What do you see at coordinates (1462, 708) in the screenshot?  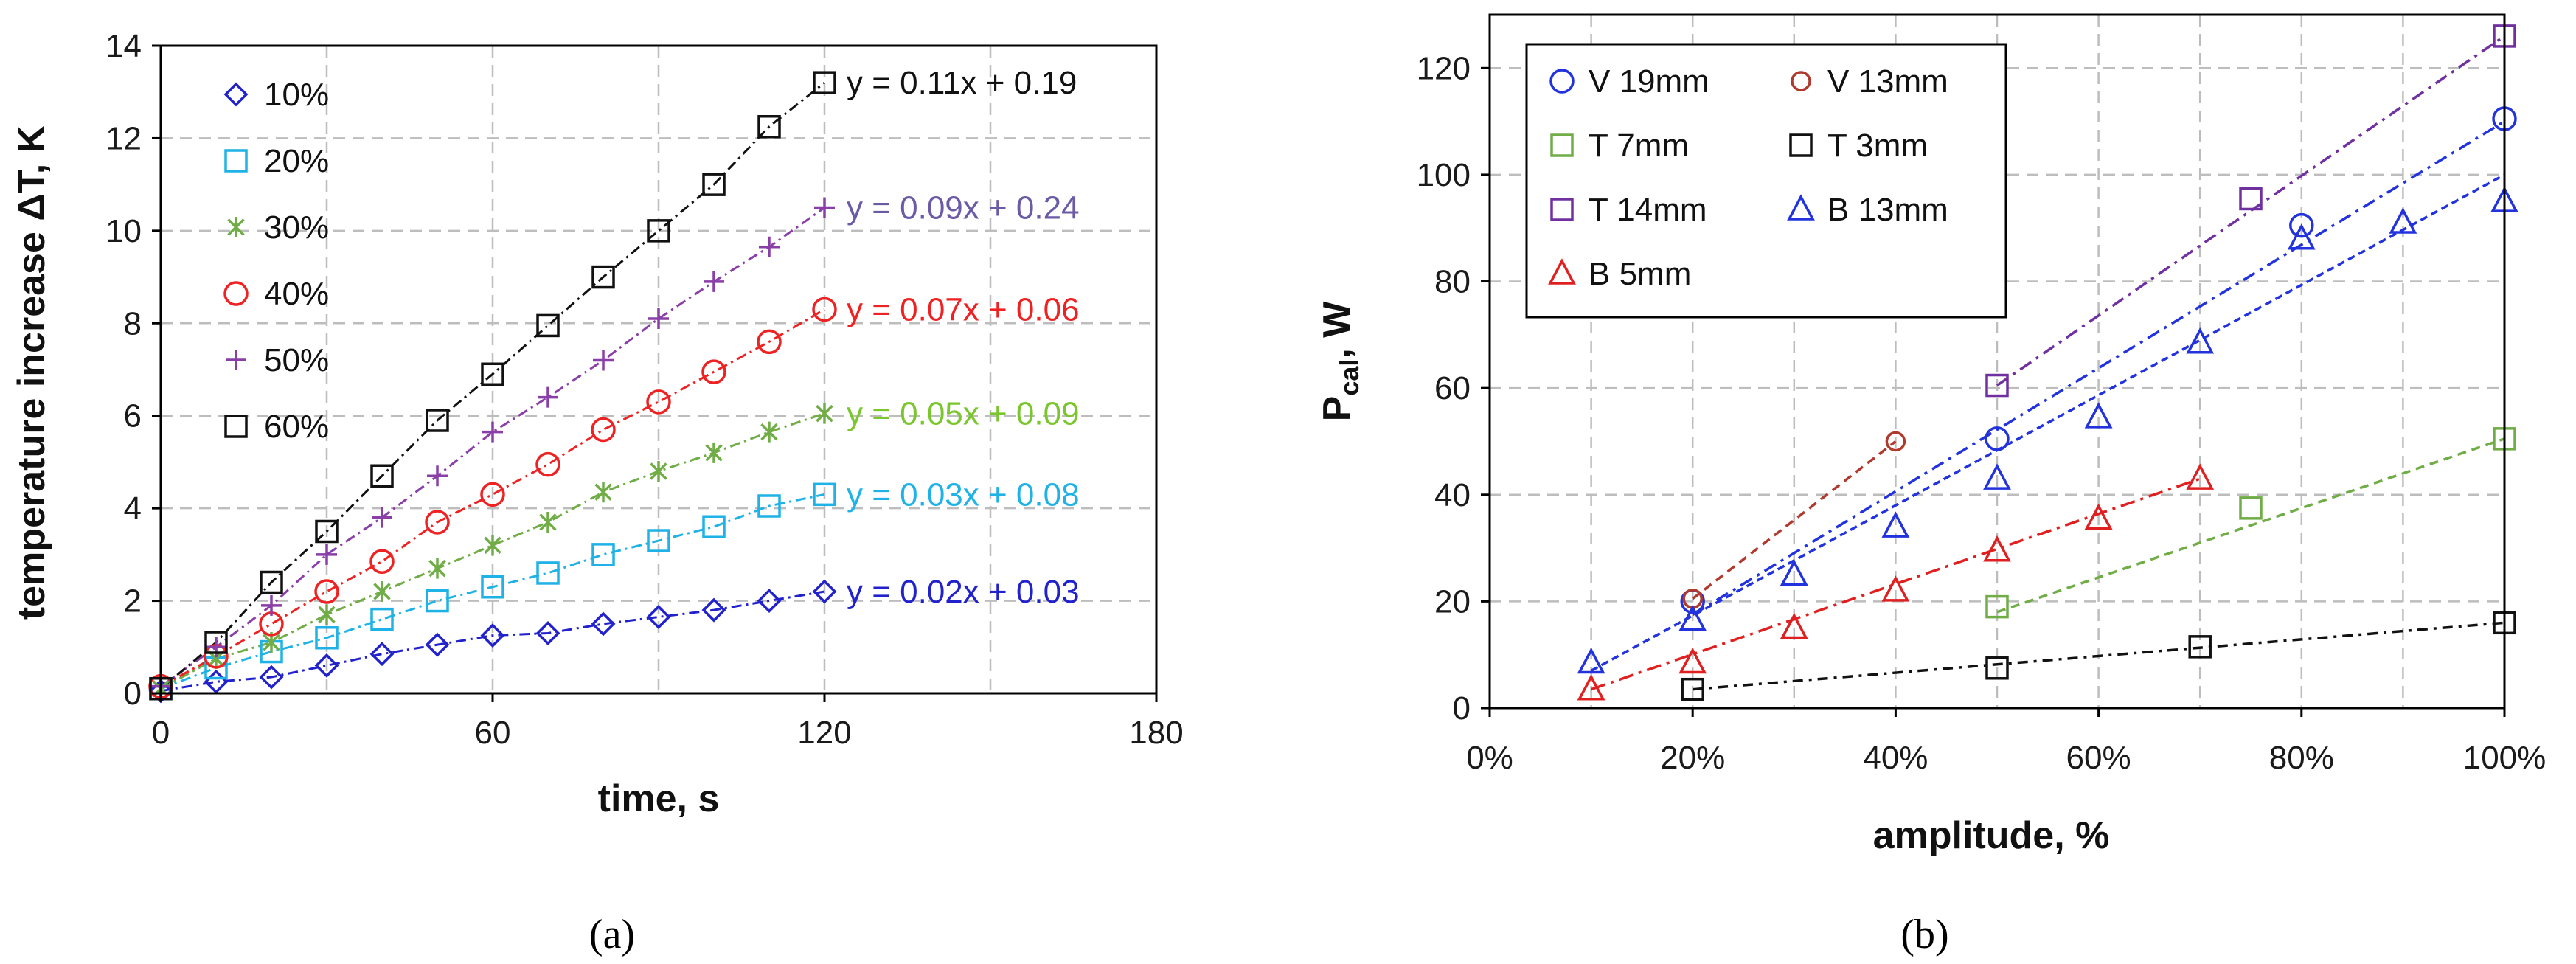 I see `y-tick-label: 0` at bounding box center [1462, 708].